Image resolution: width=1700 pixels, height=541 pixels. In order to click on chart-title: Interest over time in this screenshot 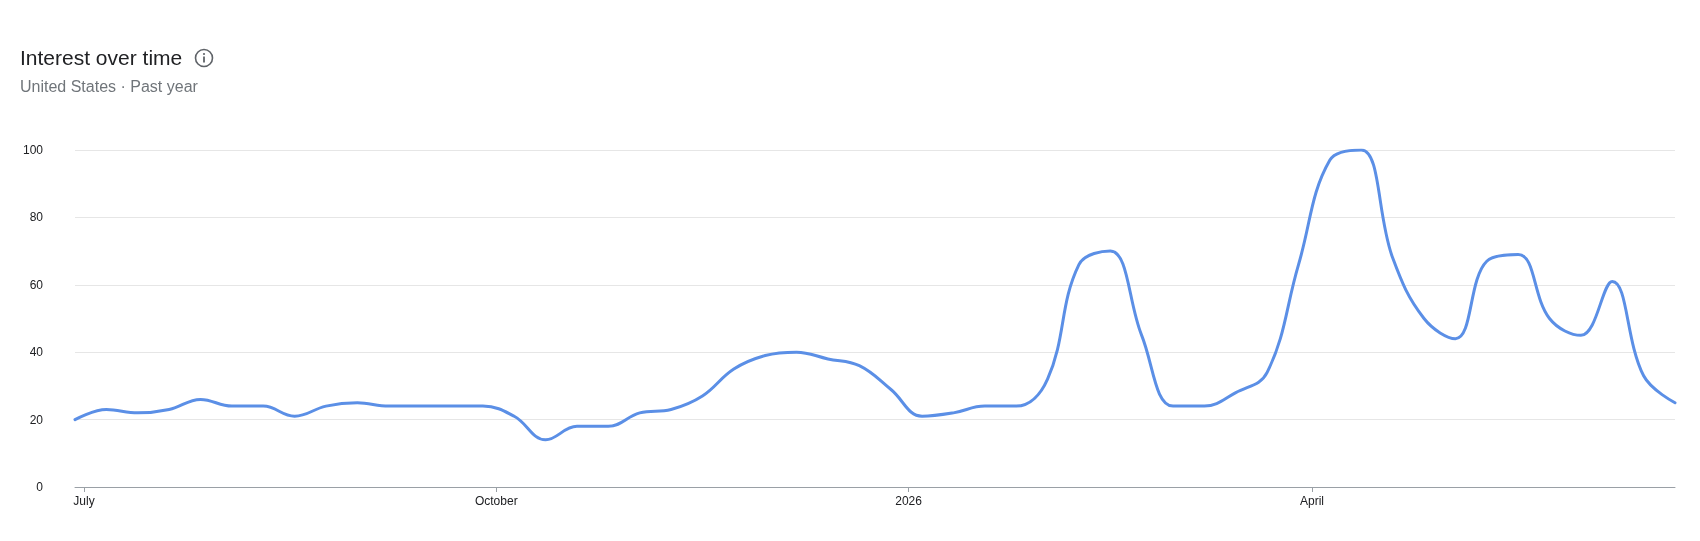, I will do `click(101, 58)`.